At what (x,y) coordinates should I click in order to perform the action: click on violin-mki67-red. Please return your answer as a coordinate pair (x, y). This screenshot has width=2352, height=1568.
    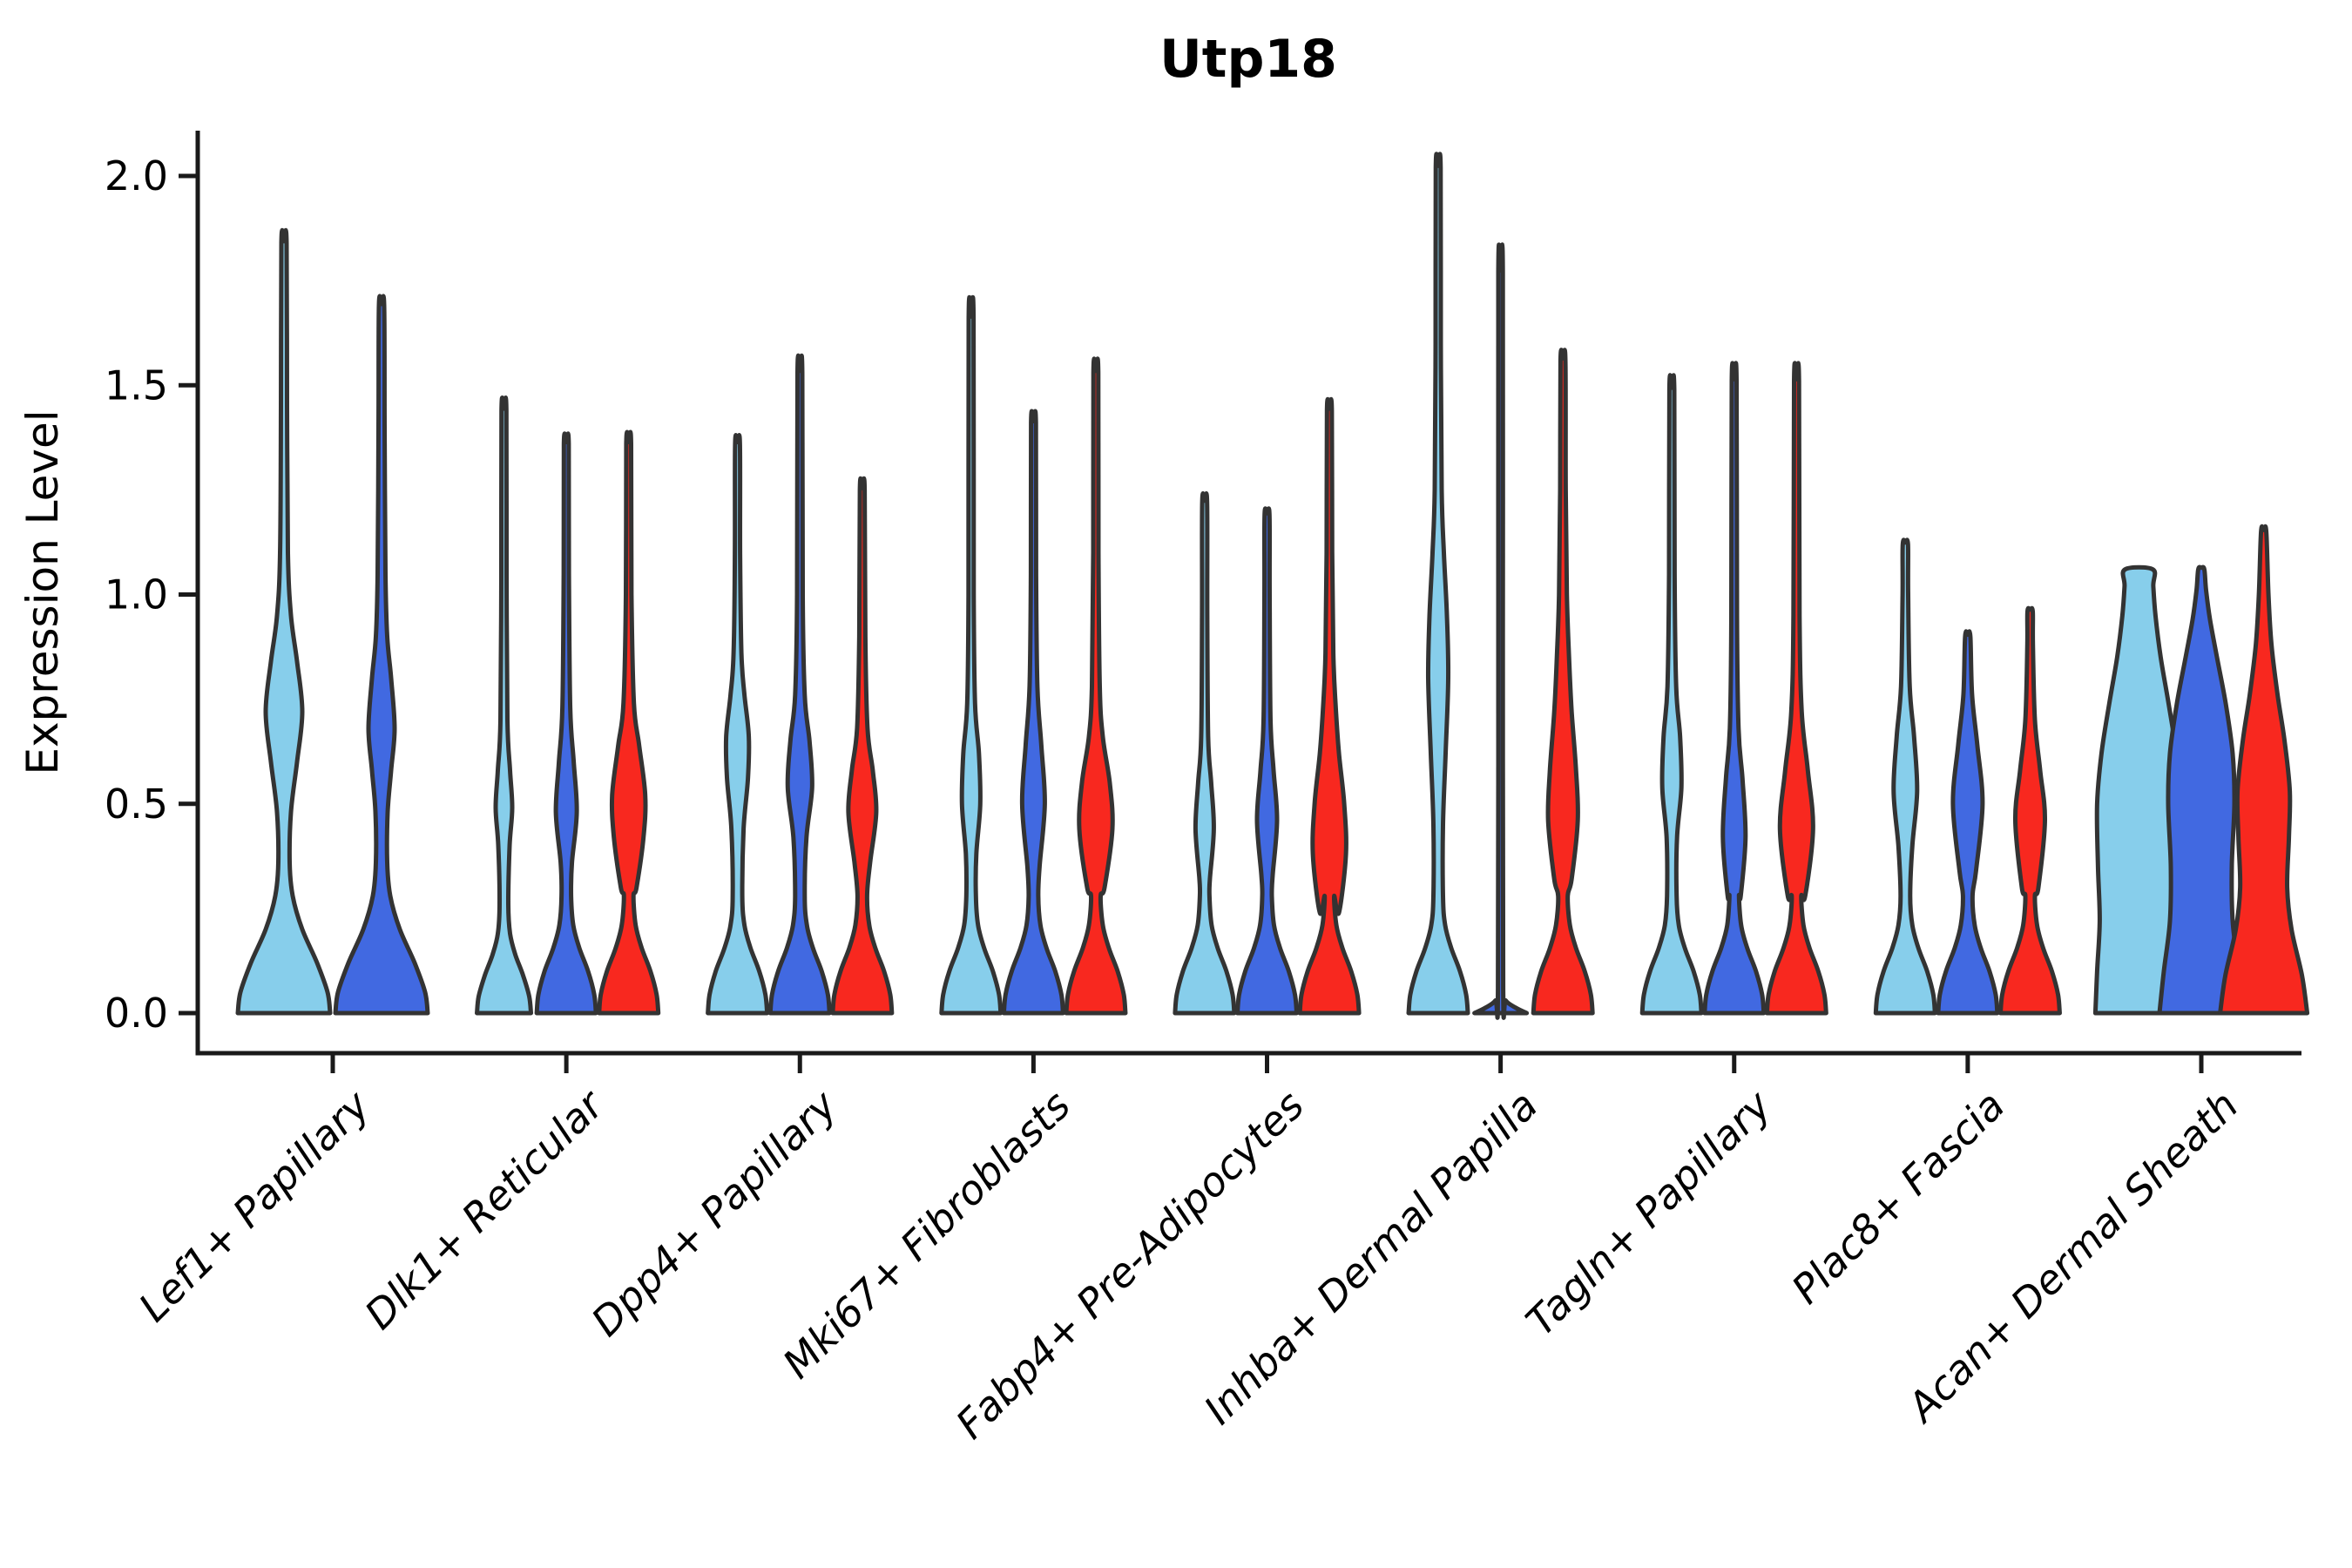
    Looking at the image, I should click on (1096, 686).